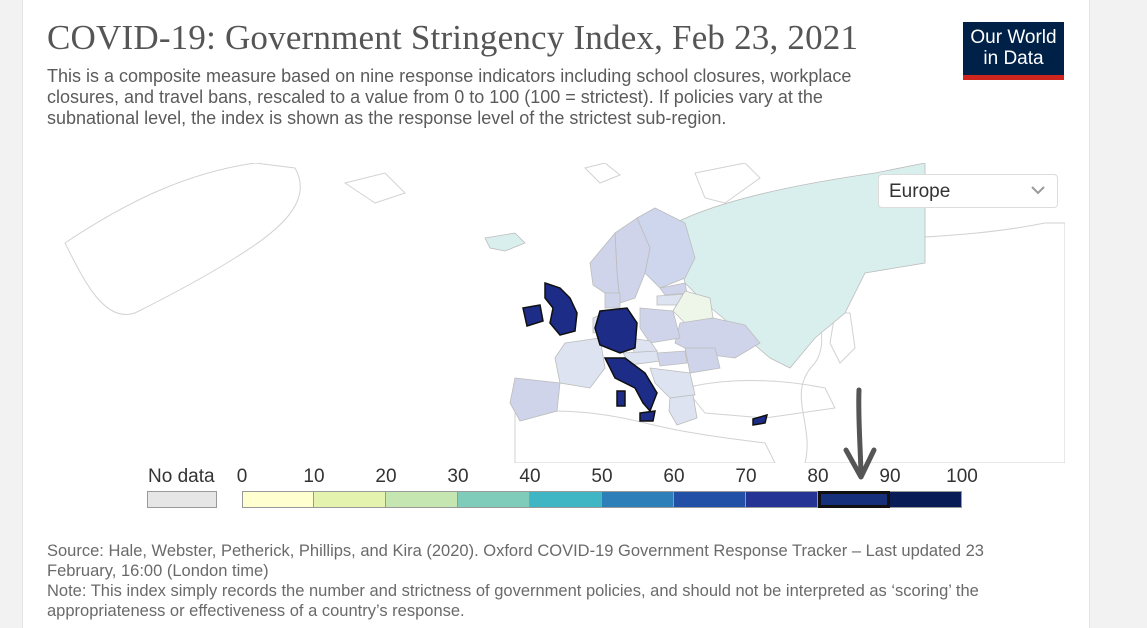 The width and height of the screenshot is (1147, 628). What do you see at coordinates (660, 325) in the screenshot?
I see `country-poland` at bounding box center [660, 325].